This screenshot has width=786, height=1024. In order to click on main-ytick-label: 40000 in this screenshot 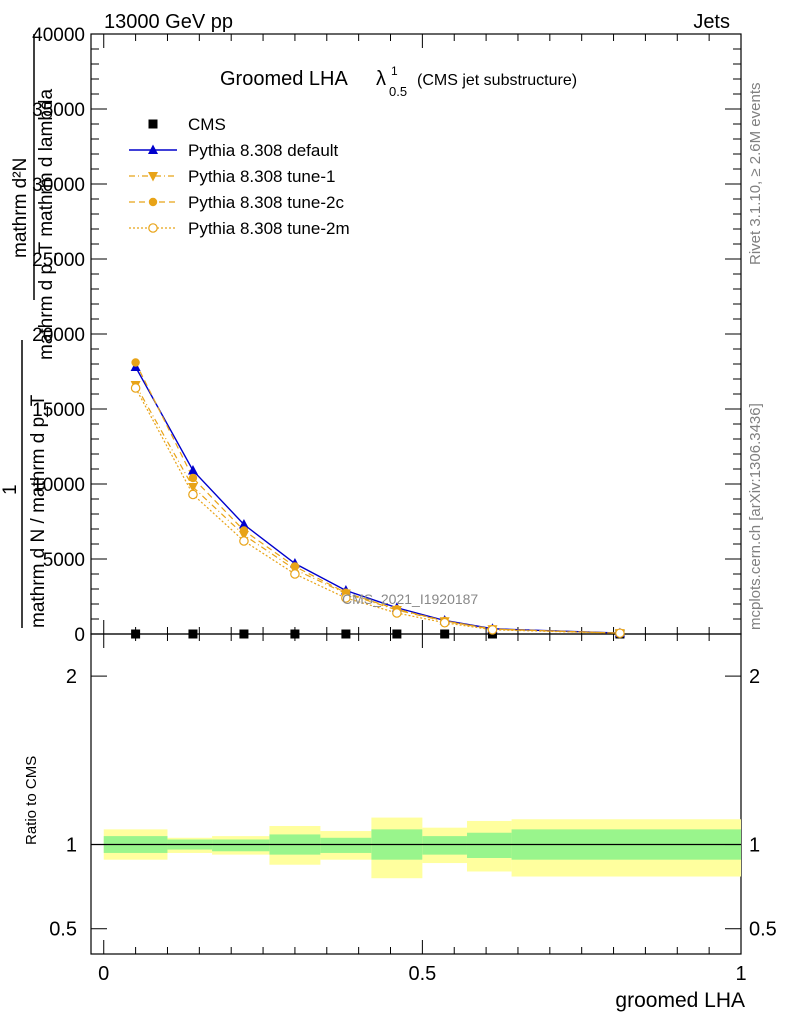, I will do `click(58, 35)`.